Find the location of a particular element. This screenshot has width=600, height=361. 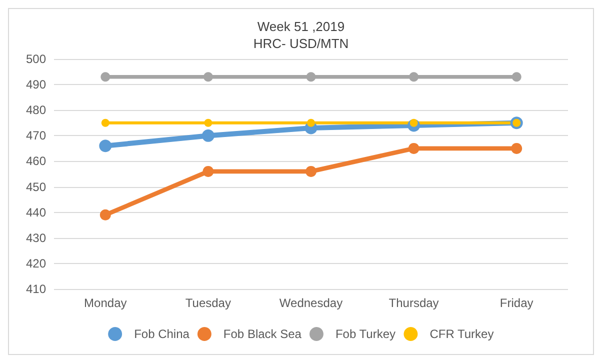

y-tick-label: 500 is located at coordinates (36, 59).